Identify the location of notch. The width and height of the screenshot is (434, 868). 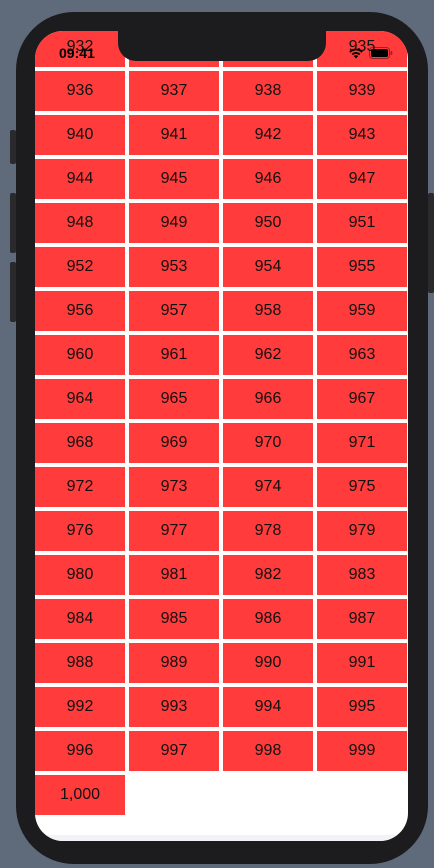
(222, 46).